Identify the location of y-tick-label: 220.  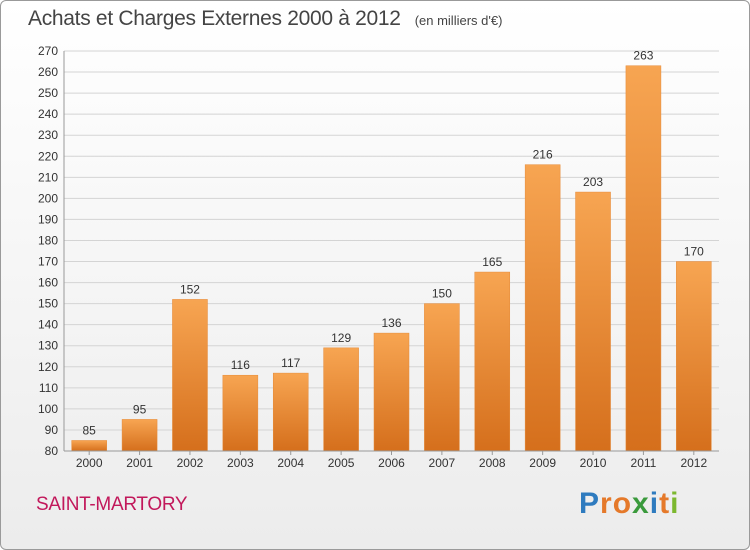
(48, 156).